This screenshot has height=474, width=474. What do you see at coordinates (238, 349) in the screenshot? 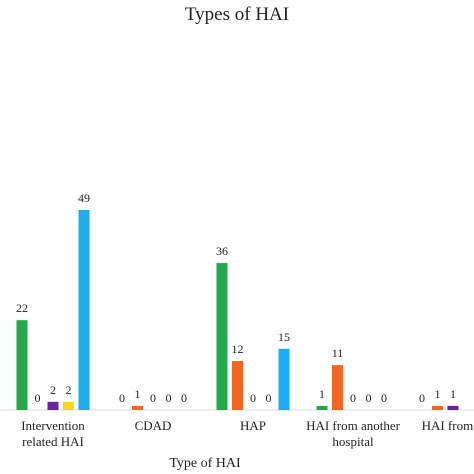
I see `value-label: 12` at bounding box center [238, 349].